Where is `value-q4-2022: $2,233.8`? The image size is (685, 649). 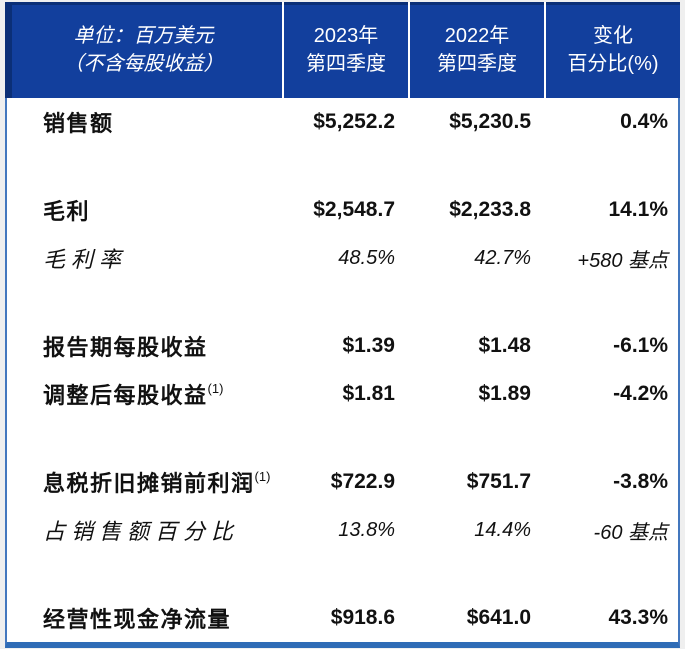
value-q4-2022: $2,233.8 is located at coordinates (490, 209).